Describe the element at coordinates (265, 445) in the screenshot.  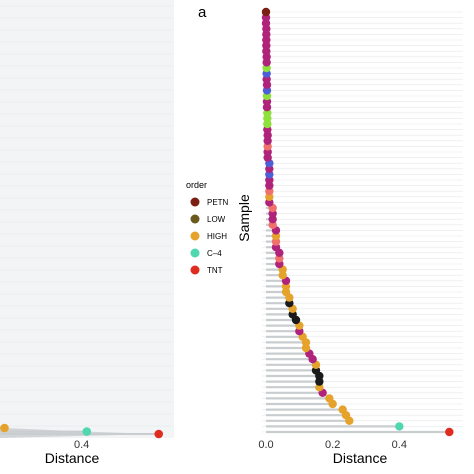
I see `x-tick-label: 0.0` at that location.